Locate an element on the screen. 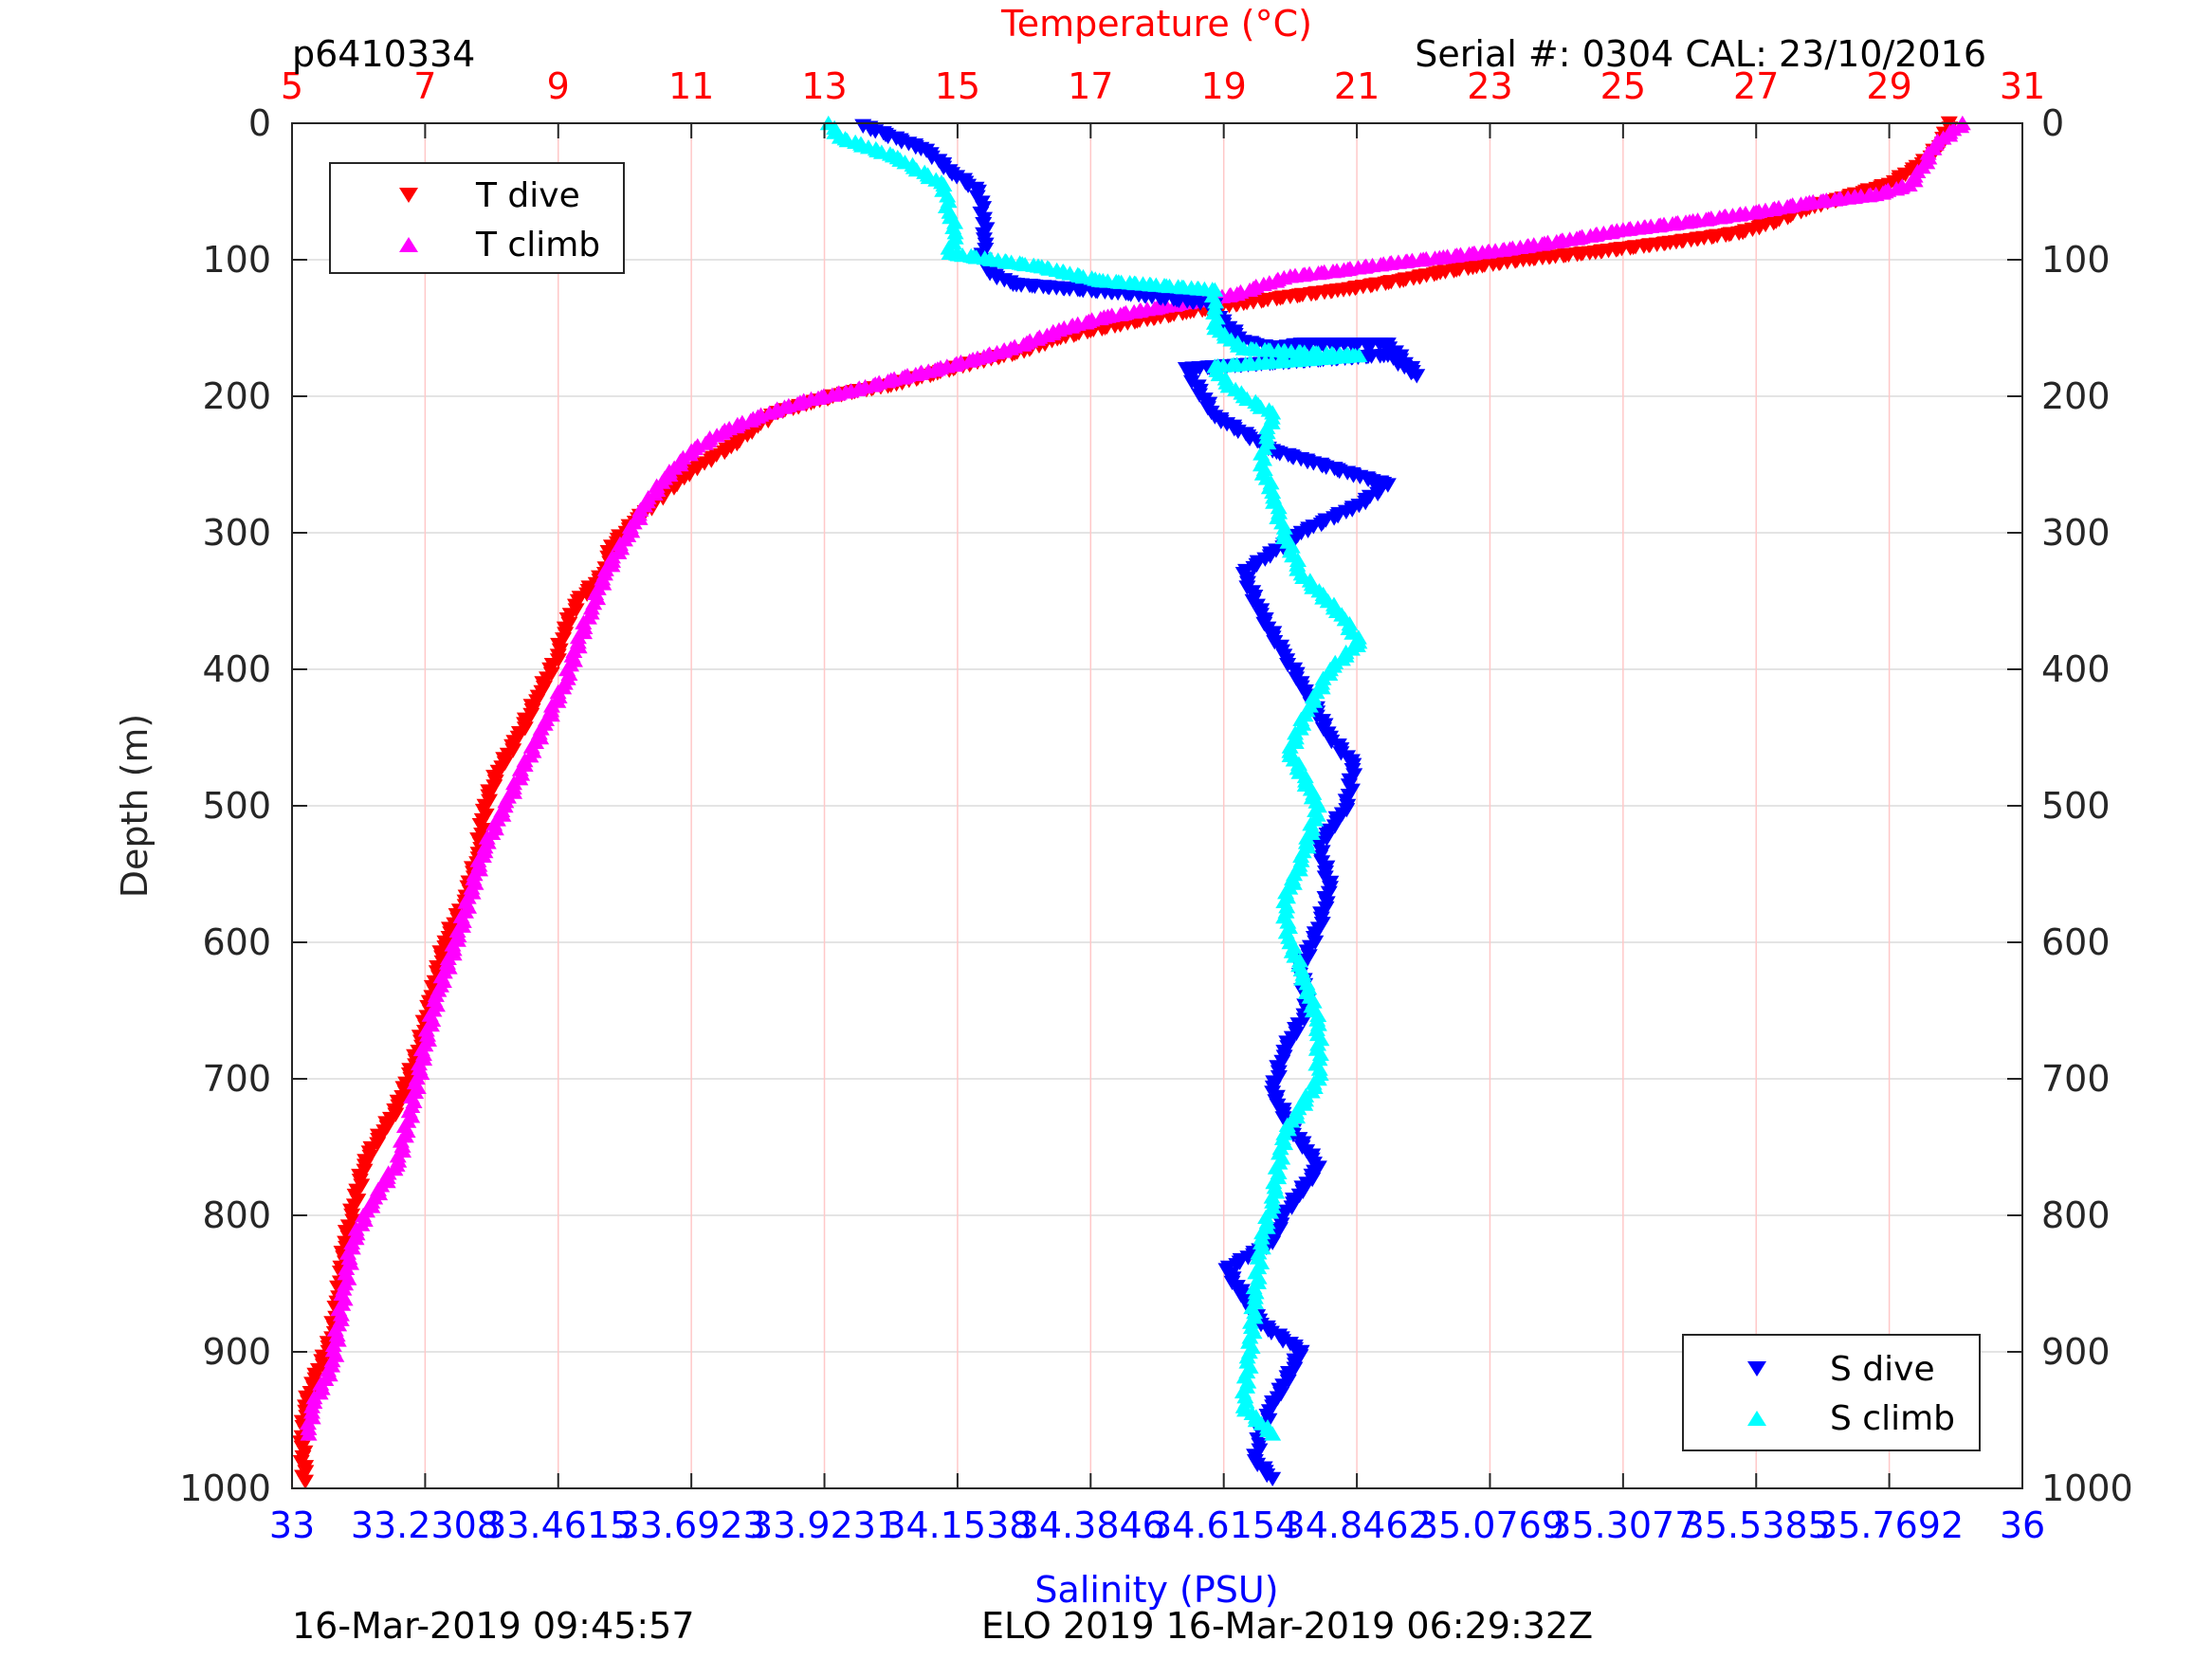 Image resolution: width=2212 pixels, height=1659 pixels. salinity-tick-label: 35.3077 is located at coordinates (1622, 1525).